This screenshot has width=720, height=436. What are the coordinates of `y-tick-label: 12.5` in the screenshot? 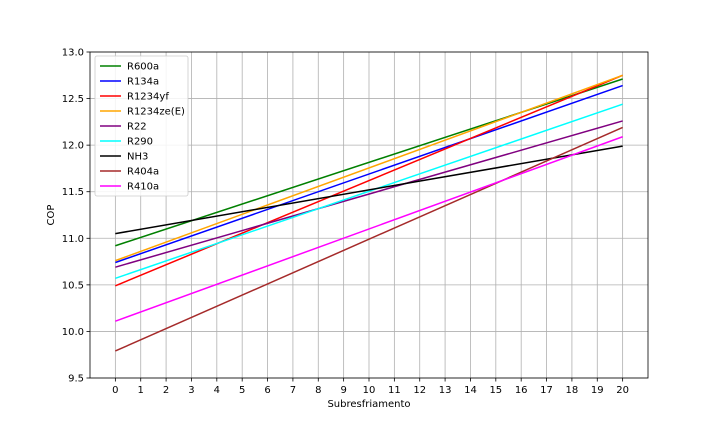 It's located at (73, 99).